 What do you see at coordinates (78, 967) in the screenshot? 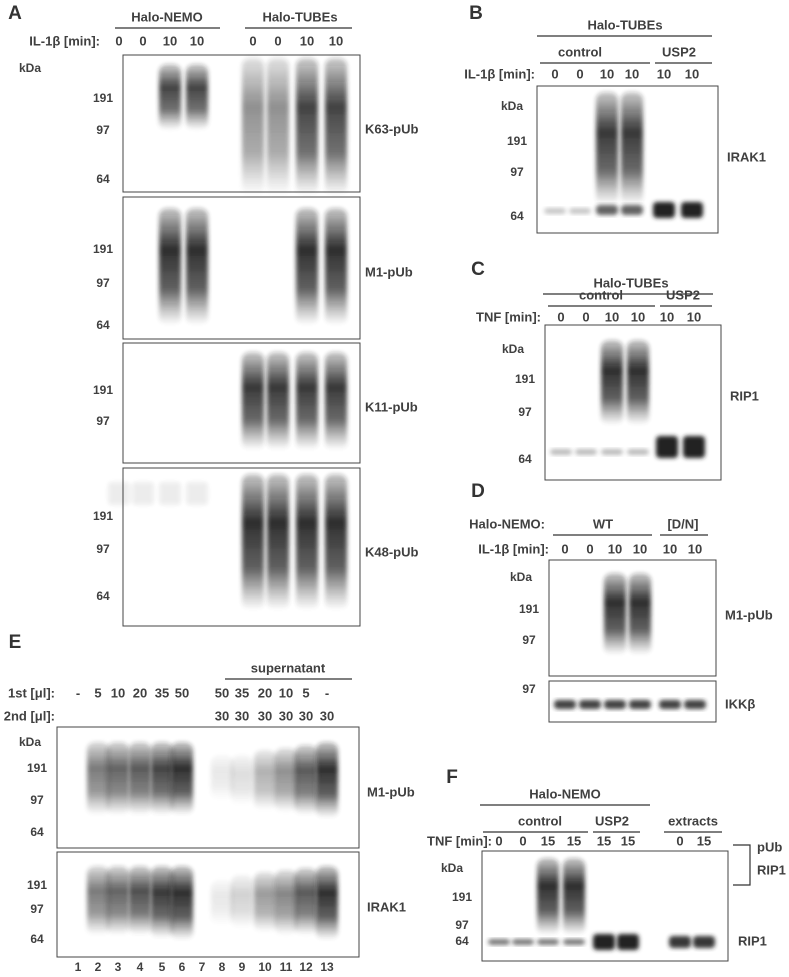
I see `lane-number: 1` at bounding box center [78, 967].